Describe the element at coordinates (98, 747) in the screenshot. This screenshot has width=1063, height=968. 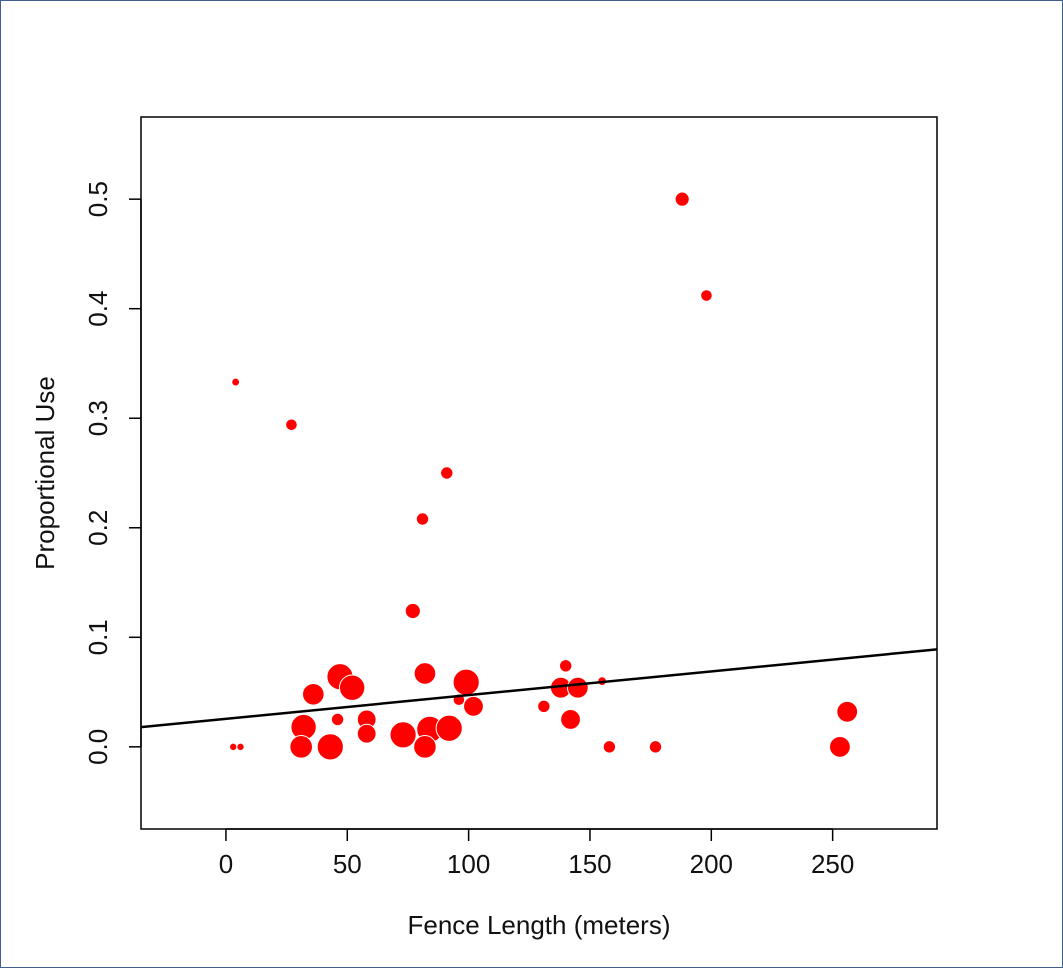
I see `y-tick-label: 0.0` at that location.